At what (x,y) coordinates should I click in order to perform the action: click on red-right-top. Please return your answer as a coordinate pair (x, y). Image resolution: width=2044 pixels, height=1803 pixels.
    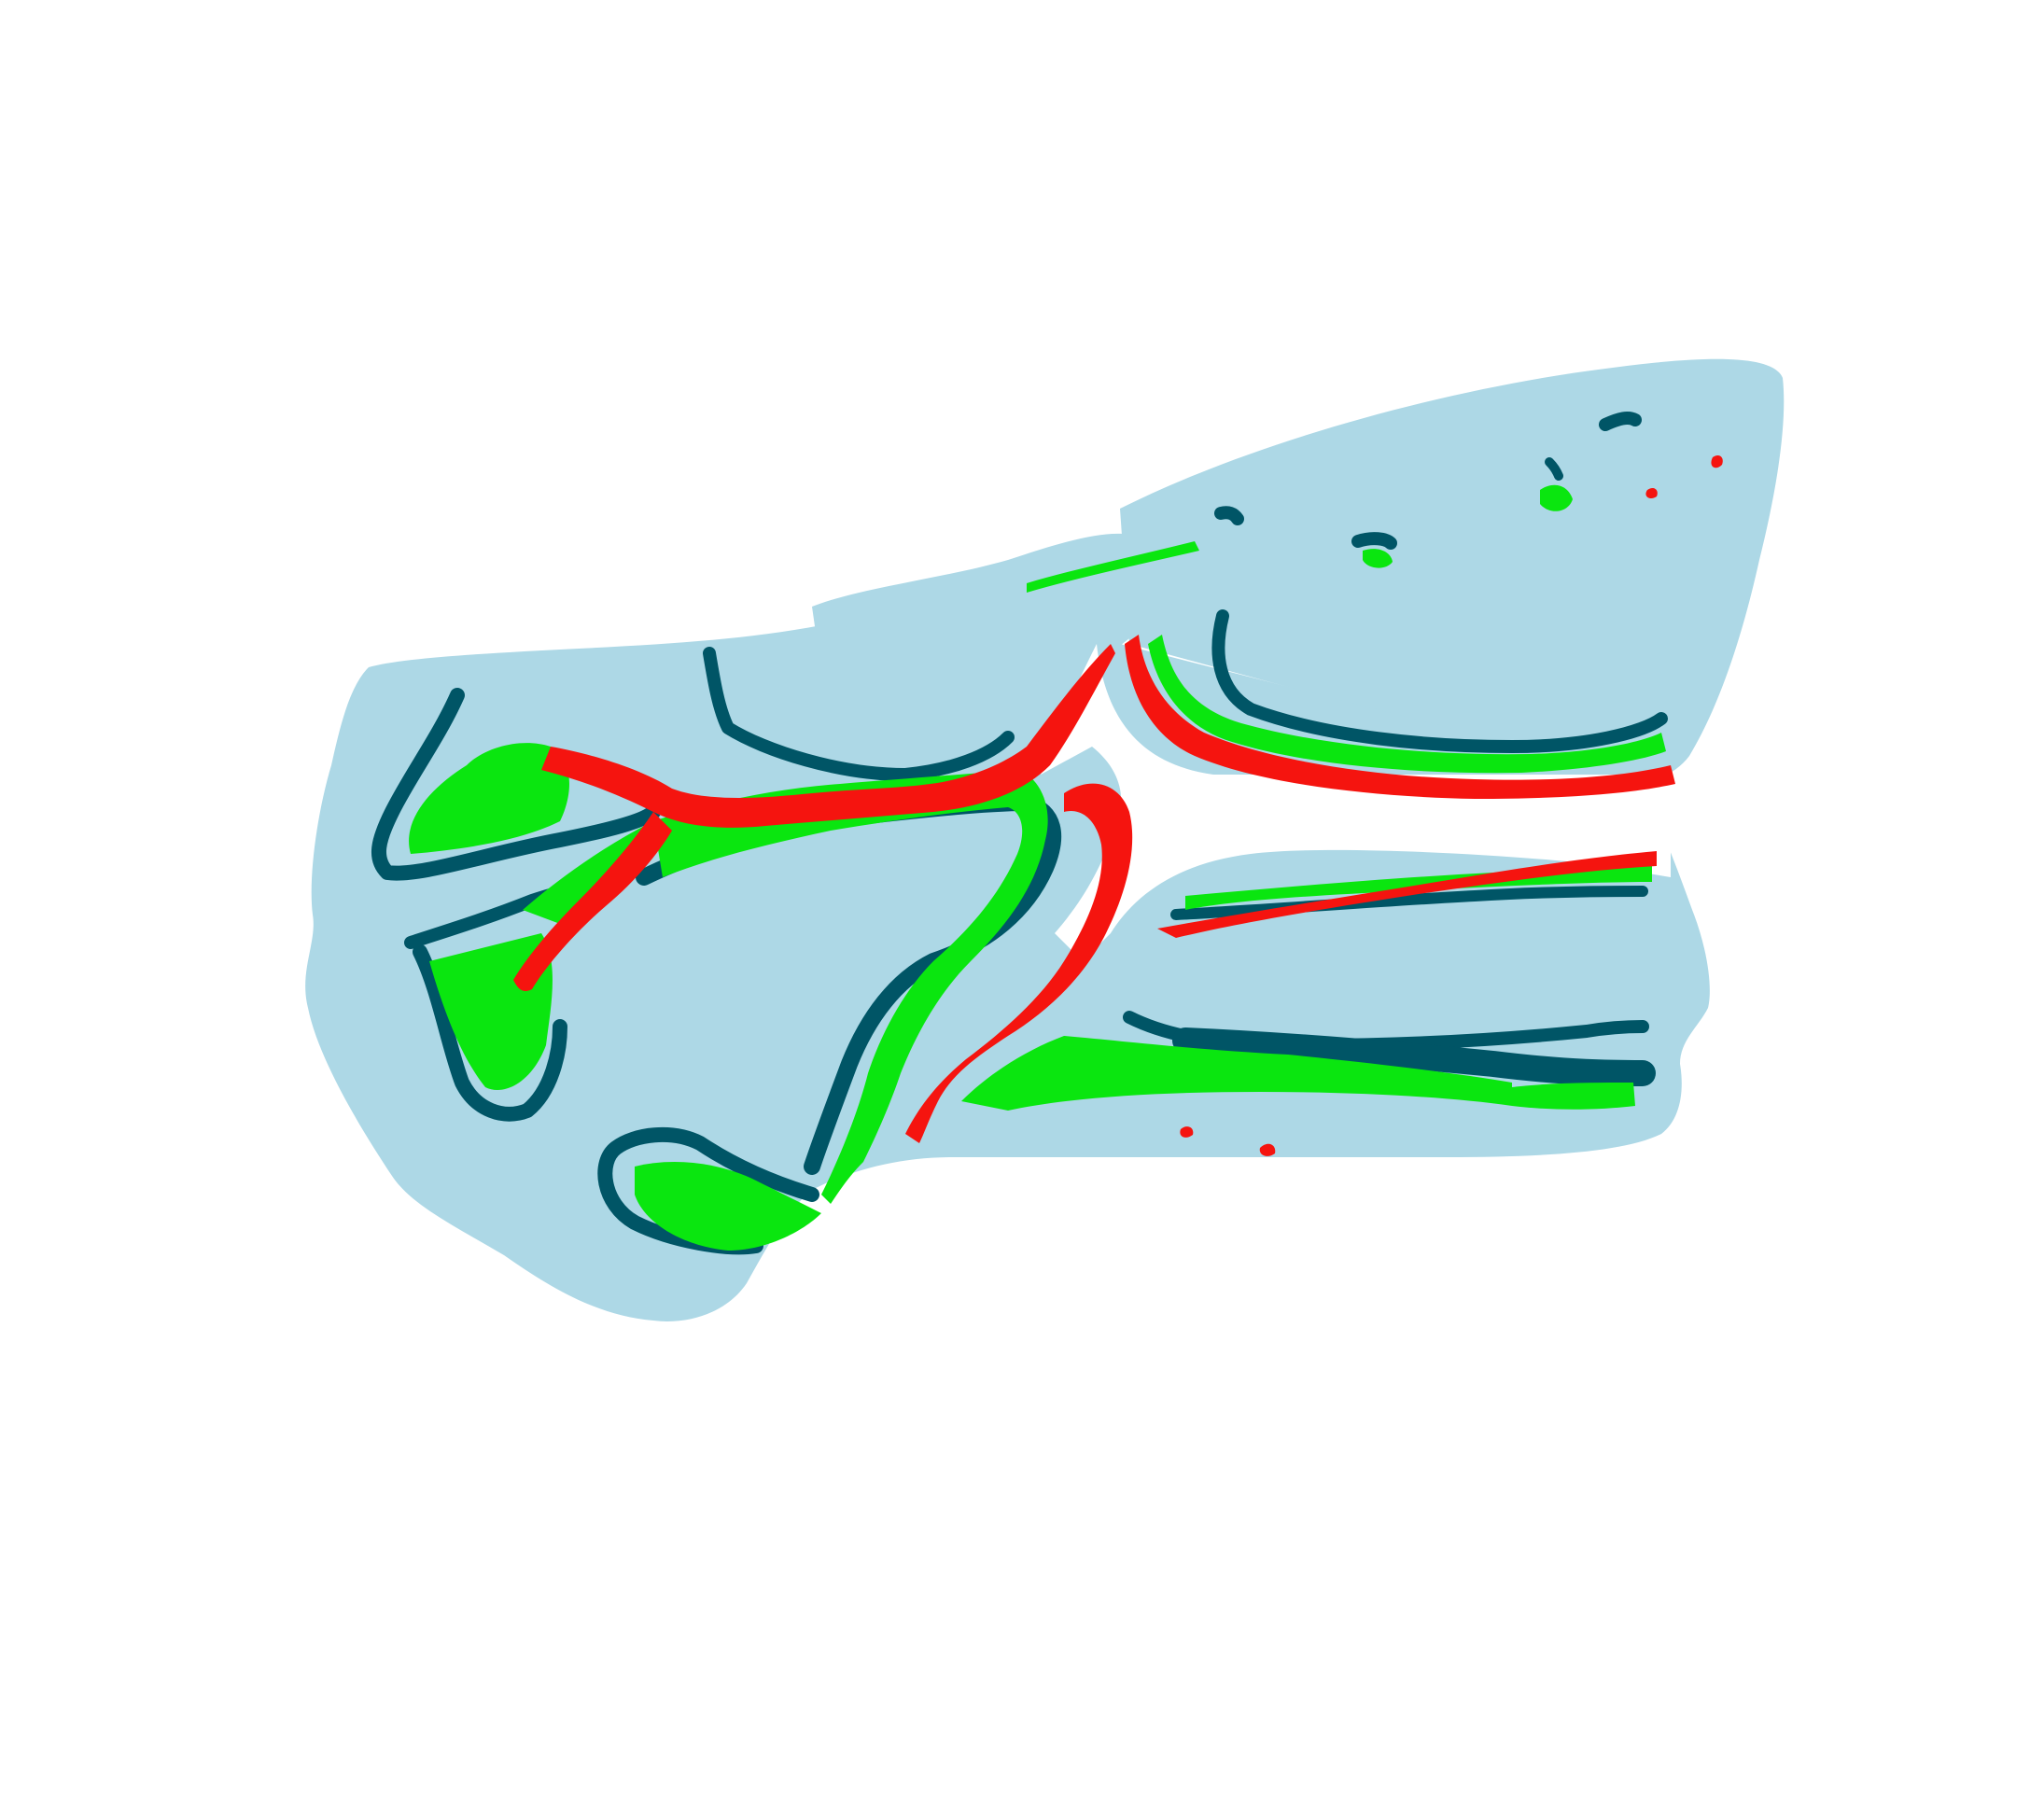
    Looking at the image, I should click on (1407, 894).